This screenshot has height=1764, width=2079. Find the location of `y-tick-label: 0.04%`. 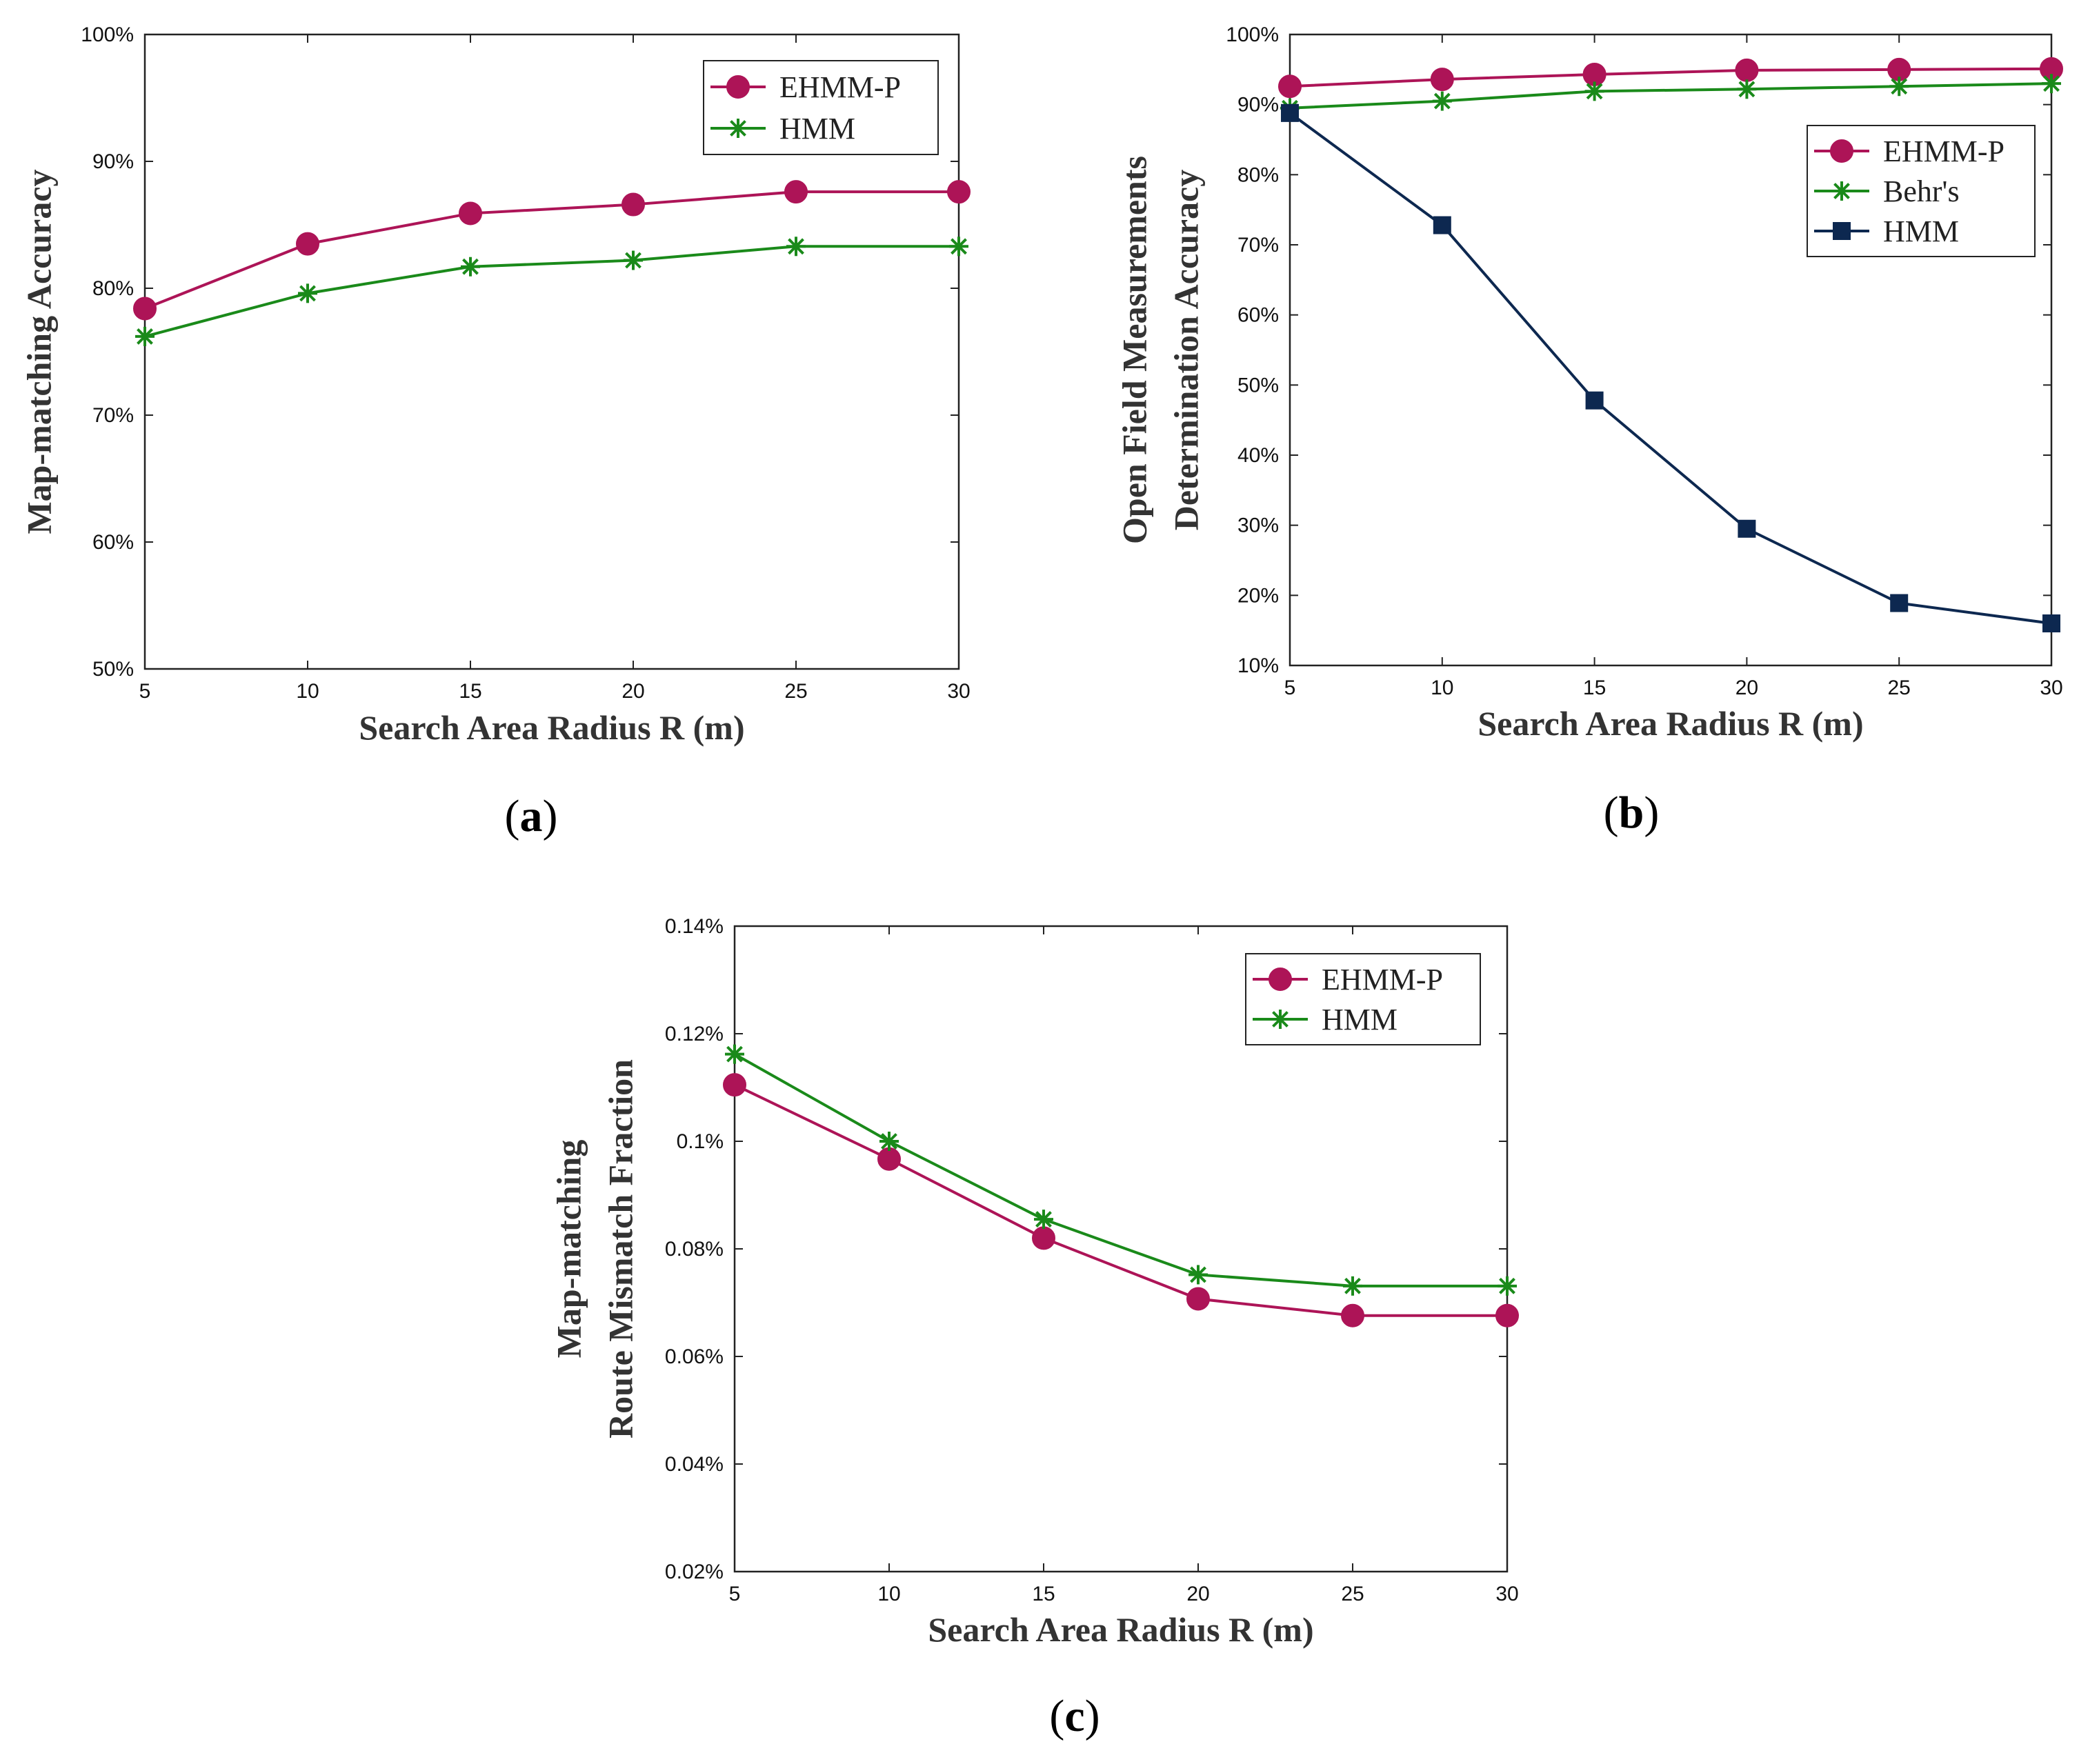

y-tick-label: 0.04% is located at coordinates (694, 1464).